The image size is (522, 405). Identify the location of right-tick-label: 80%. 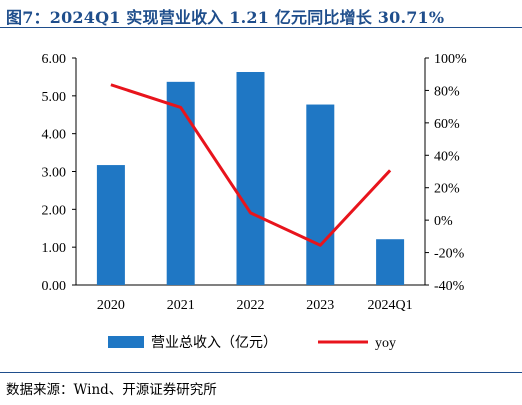
(447, 91).